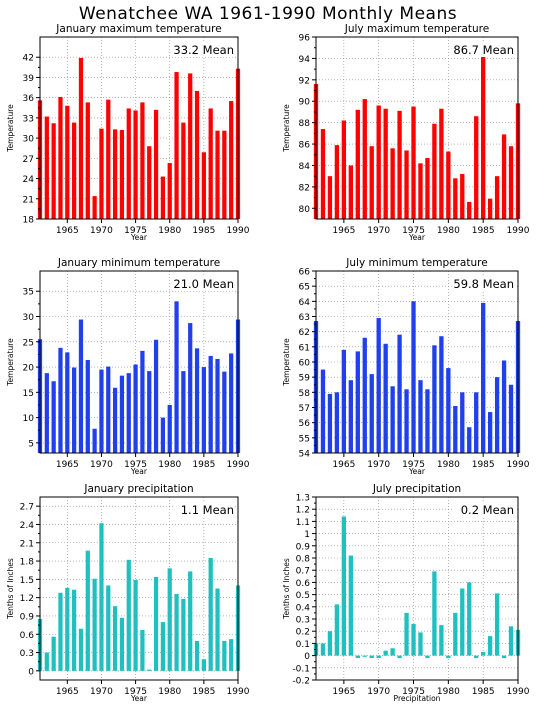 The width and height of the screenshot is (536, 711). I want to click on mean-label: 59.8 Mean, so click(483, 284).